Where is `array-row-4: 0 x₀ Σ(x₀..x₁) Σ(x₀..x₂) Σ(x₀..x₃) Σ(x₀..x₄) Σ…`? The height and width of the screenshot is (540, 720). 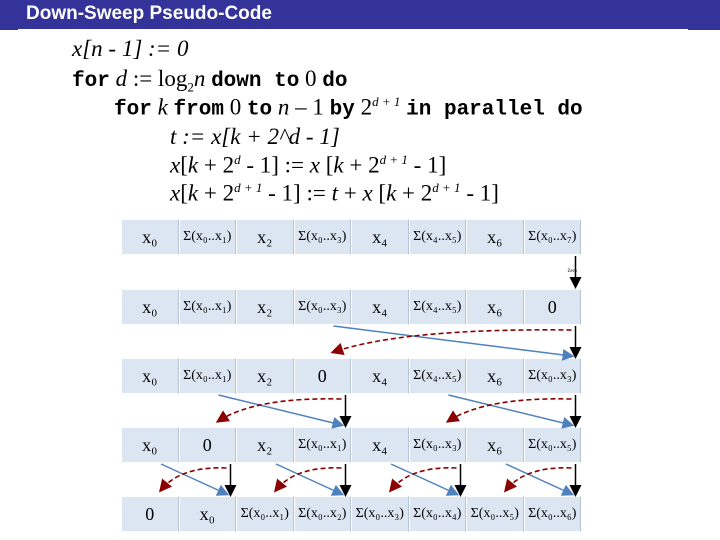 array-row-4: 0 x₀ Σ(x₀..x₁) Σ(x₀..x₂) Σ(x₀..x₃) Σ(x₀..x₄) Σ… is located at coordinates (351, 514).